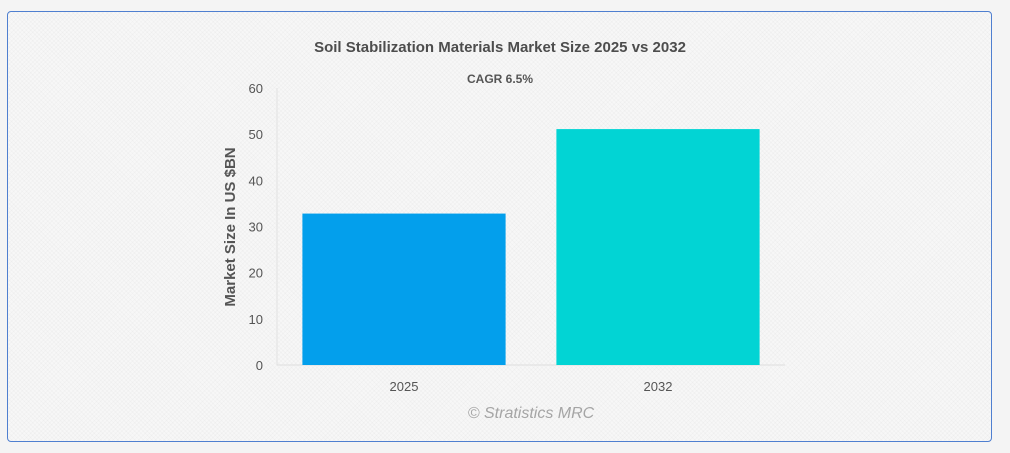 The height and width of the screenshot is (453, 1010). I want to click on y-tick-label: 30, so click(256, 227).